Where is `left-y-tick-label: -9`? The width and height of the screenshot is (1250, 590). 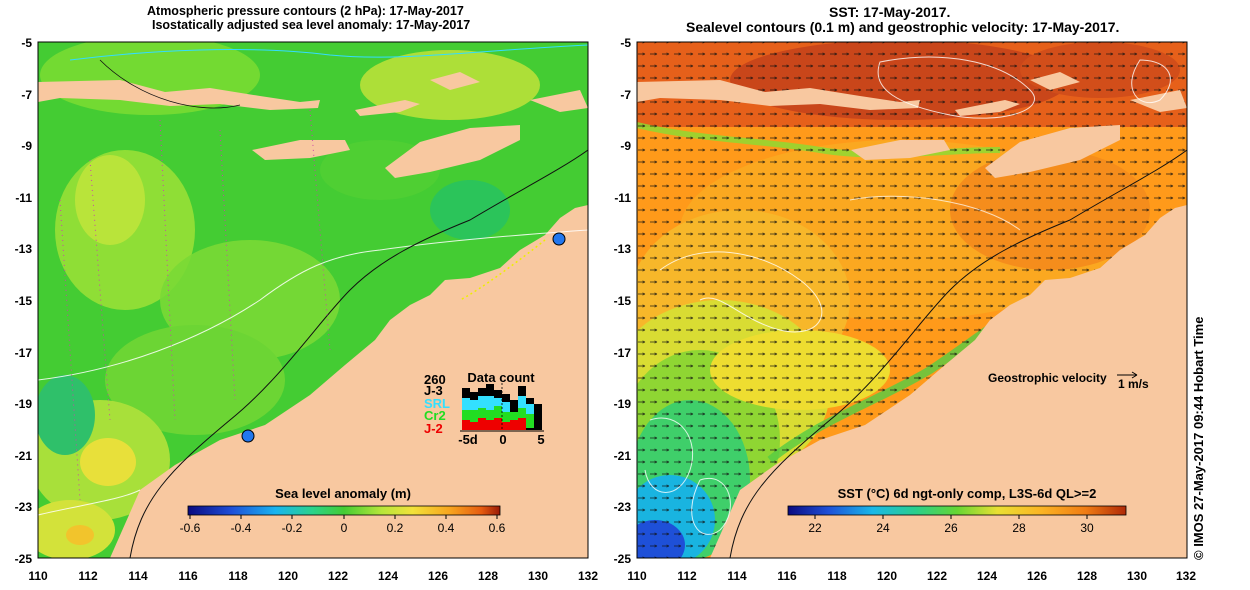
left-y-tick-label: -9 is located at coordinates (26, 146).